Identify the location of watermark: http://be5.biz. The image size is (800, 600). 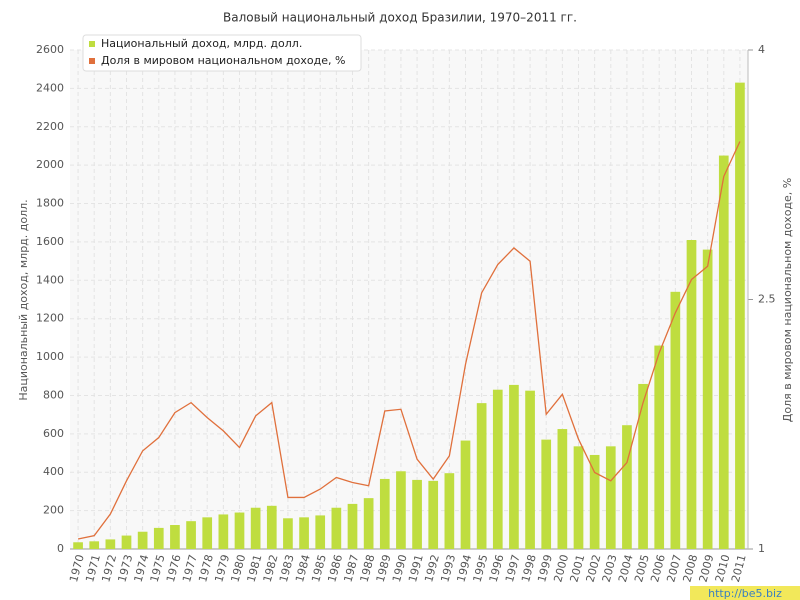
(745, 593).